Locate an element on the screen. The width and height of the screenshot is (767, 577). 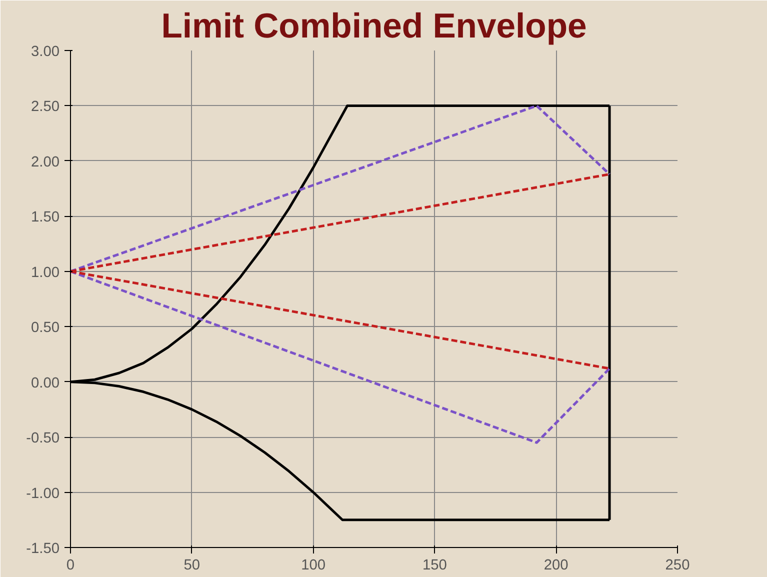
chart-title: Limit Combined Envelope is located at coordinates (374, 27).